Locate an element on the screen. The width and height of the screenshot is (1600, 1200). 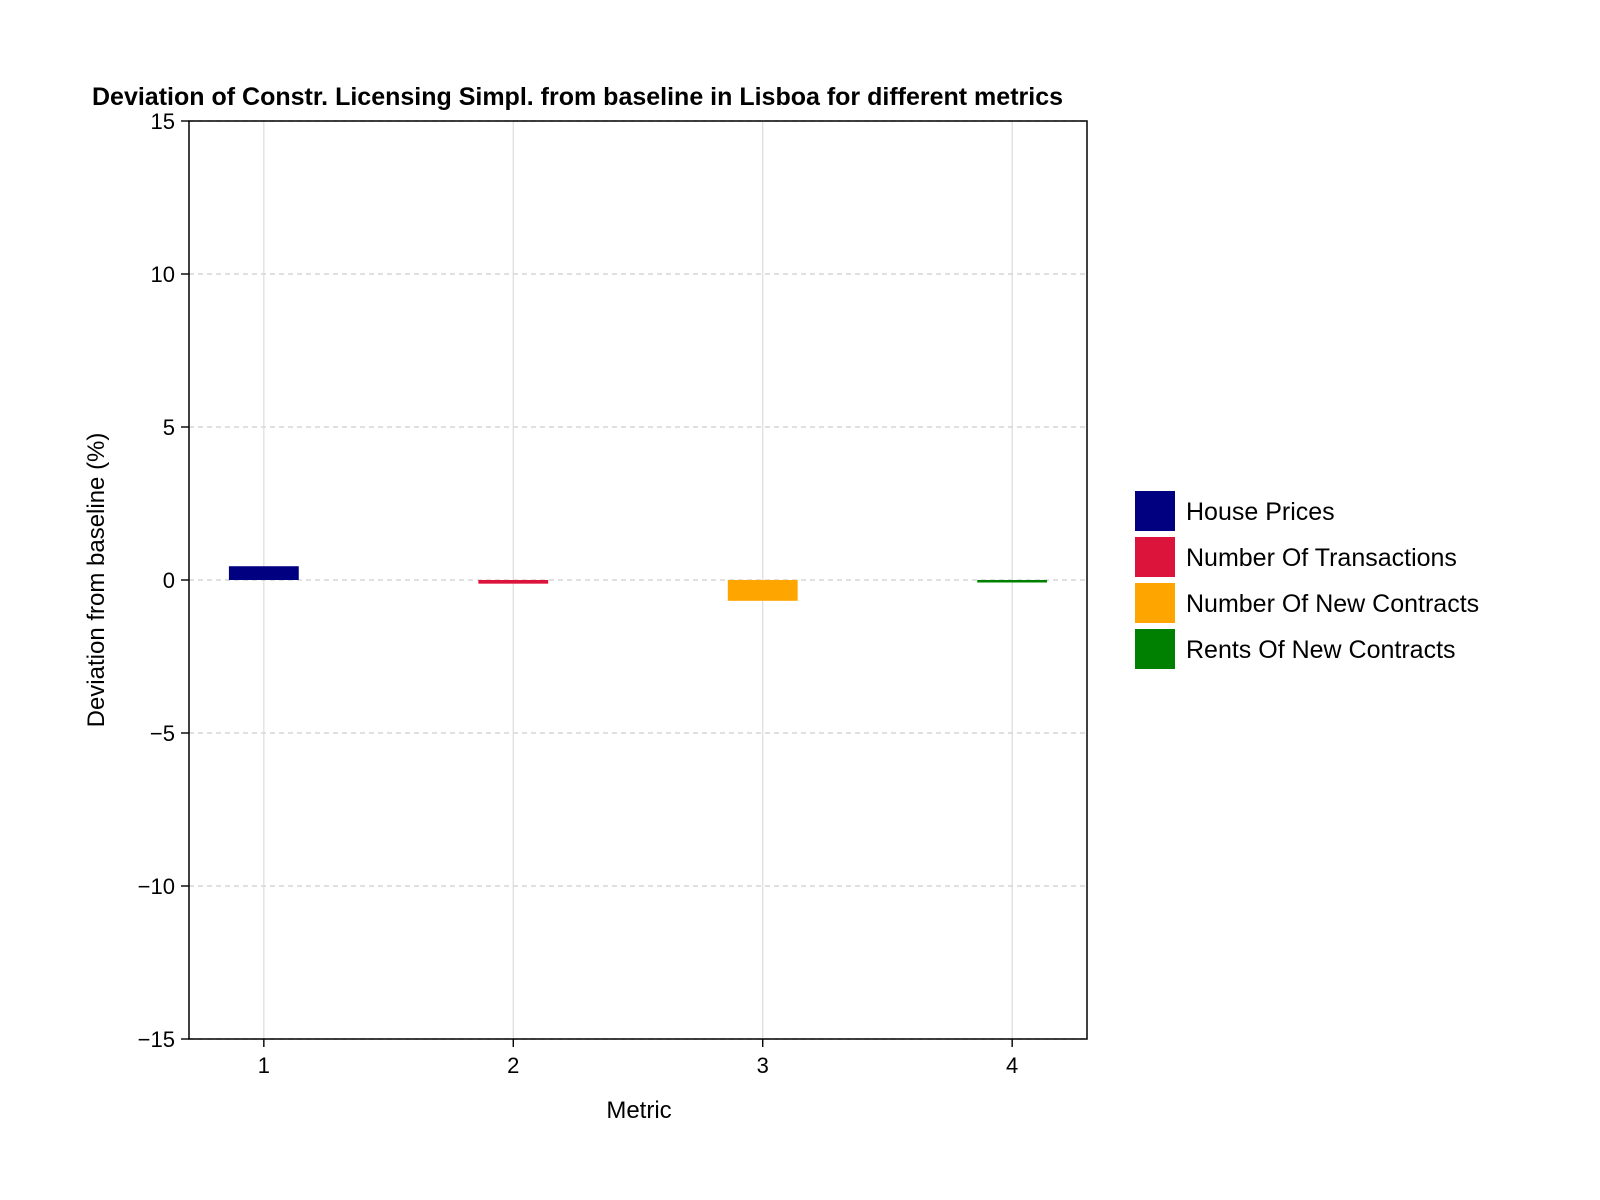
legend-label: House Prices is located at coordinates (1260, 512).